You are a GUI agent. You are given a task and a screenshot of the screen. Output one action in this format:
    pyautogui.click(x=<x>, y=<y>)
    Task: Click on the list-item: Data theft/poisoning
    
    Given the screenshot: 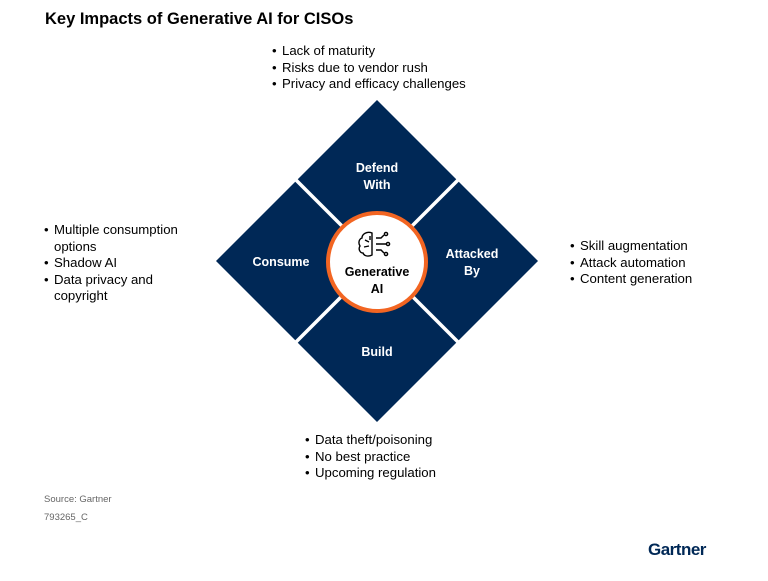 What is the action you would take?
    pyautogui.click(x=370, y=440)
    